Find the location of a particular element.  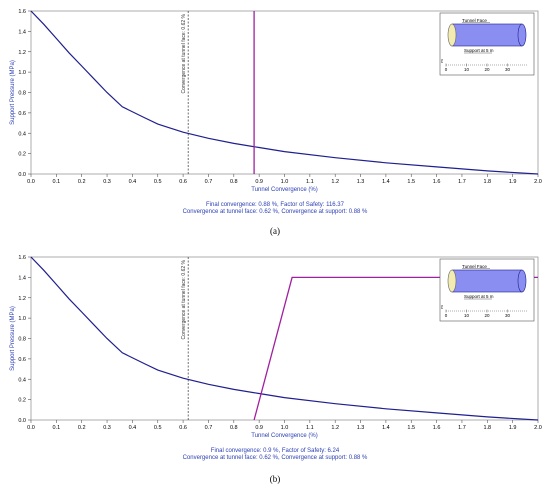

chart-b-y-tick-label: 1.4 is located at coordinates (22, 278).